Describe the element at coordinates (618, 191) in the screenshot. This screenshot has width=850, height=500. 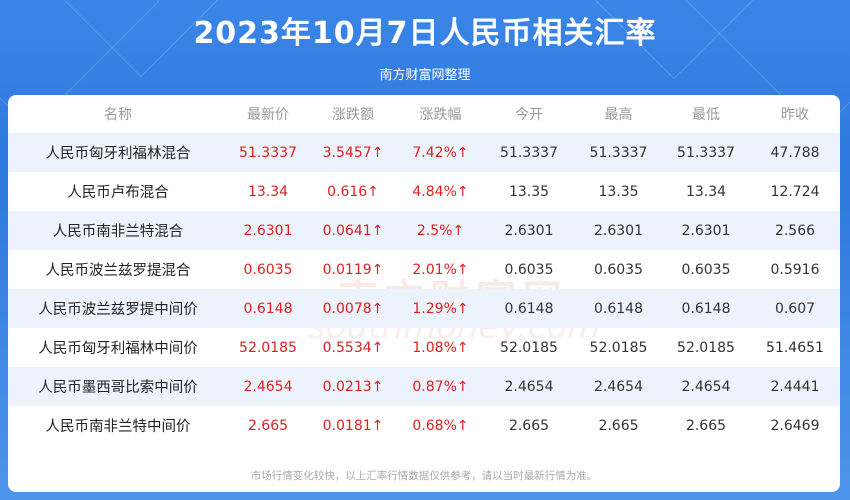
I see `cell-high: 13.35` at that location.